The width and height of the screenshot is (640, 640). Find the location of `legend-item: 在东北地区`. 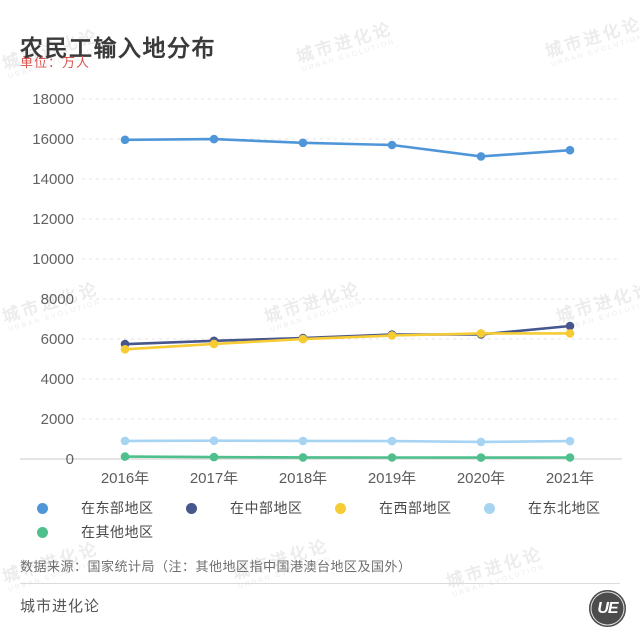

legend-item: 在东北地区 is located at coordinates (549, 508).